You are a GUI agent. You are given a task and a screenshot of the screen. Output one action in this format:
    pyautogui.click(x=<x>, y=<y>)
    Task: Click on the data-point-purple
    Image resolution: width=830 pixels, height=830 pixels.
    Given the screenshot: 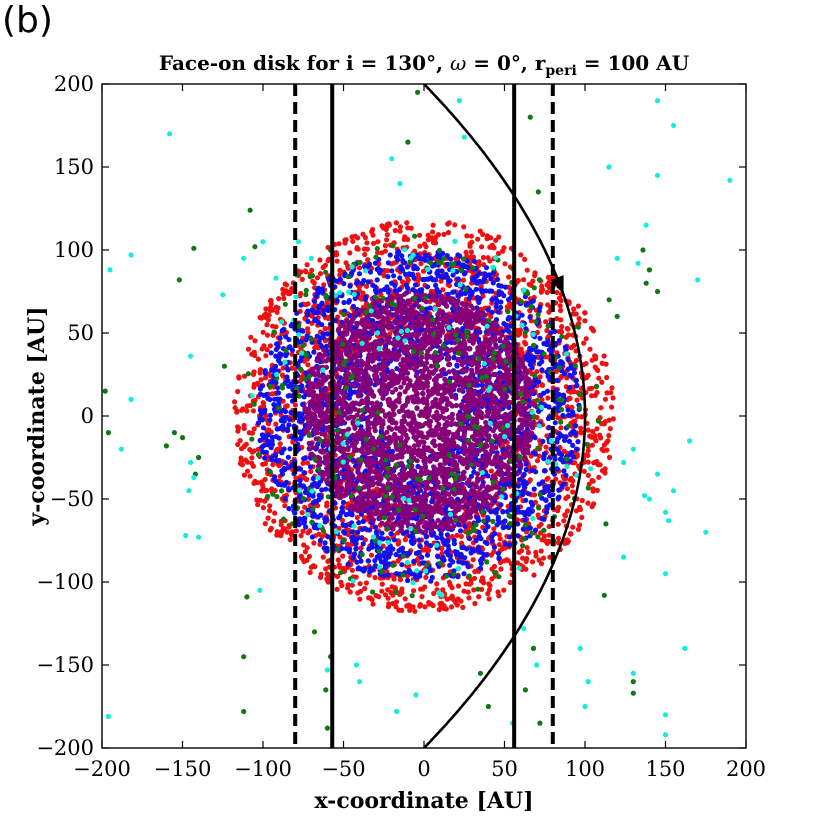 What is the action you would take?
    pyautogui.click(x=478, y=329)
    